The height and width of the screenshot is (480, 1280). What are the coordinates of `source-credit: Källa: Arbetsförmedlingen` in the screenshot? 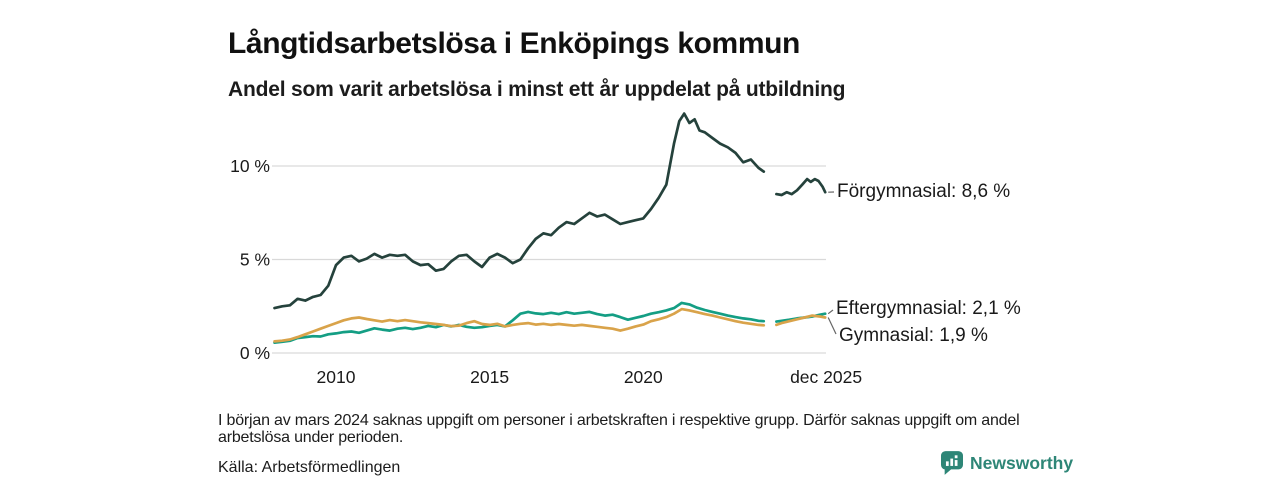 It's located at (309, 467).